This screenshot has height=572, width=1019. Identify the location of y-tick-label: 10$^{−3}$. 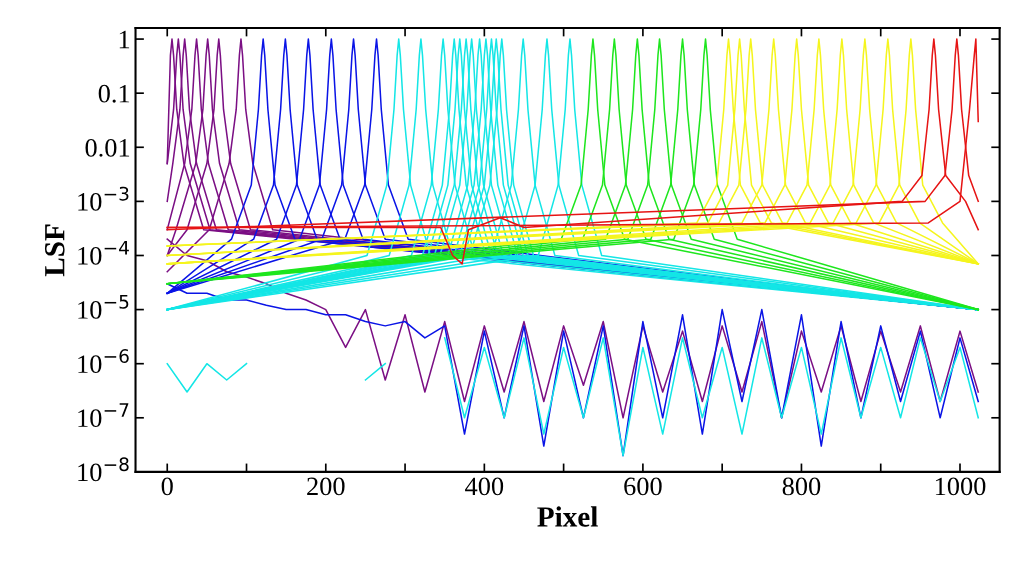
(103, 198).